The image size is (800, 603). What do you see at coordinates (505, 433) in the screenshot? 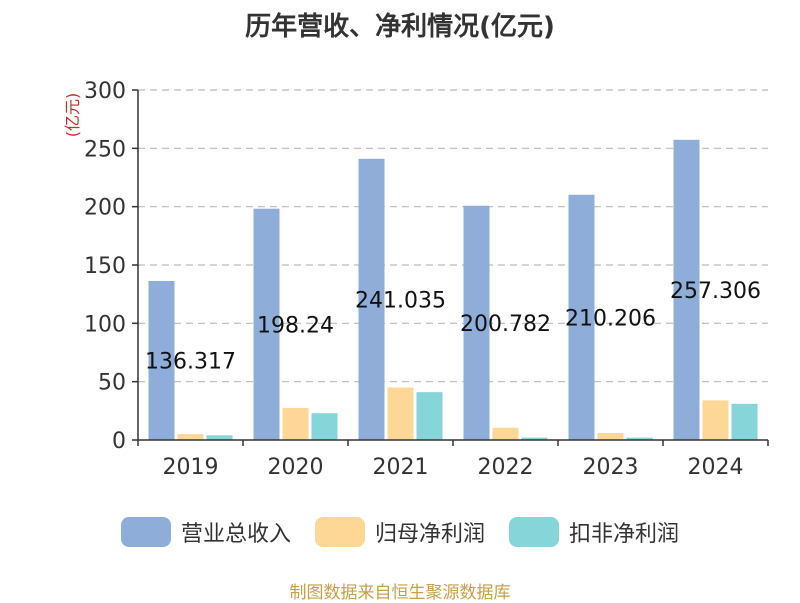
I see `bar-series2-2022` at bounding box center [505, 433].